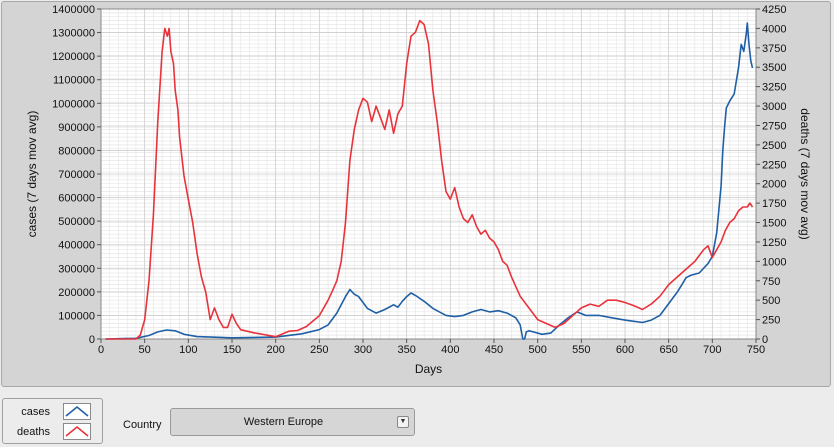  Describe the element at coordinates (765, 340) in the screenshot. I see `y-right-tick-label: 0` at that location.